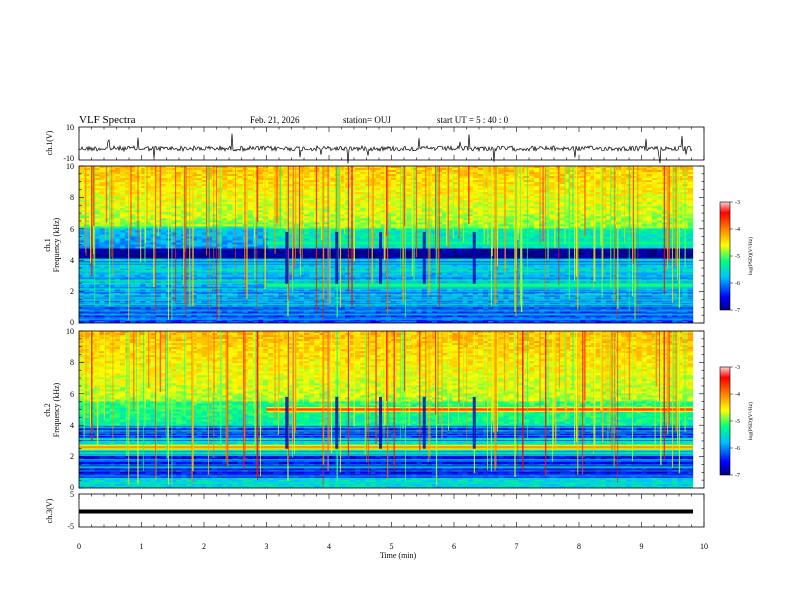 The width and height of the screenshot is (792, 612). Describe the element at coordinates (72, 229) in the screenshot. I see `ch1-ytick-6: 6` at that location.